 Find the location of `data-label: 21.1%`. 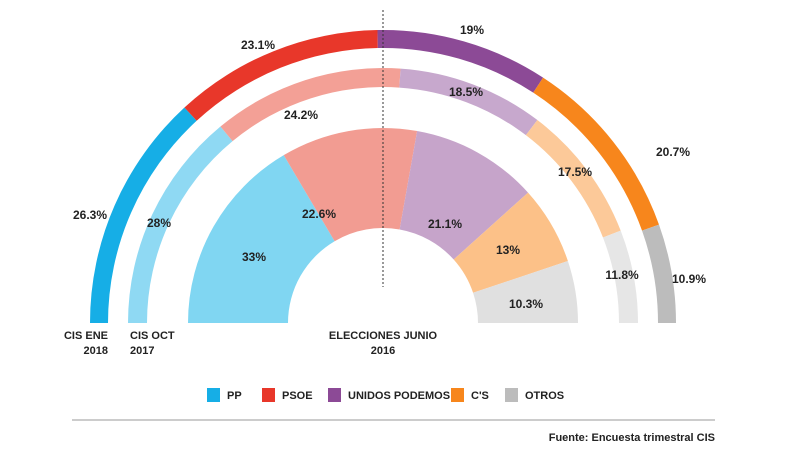

data-label: 21.1% is located at coordinates (445, 224).